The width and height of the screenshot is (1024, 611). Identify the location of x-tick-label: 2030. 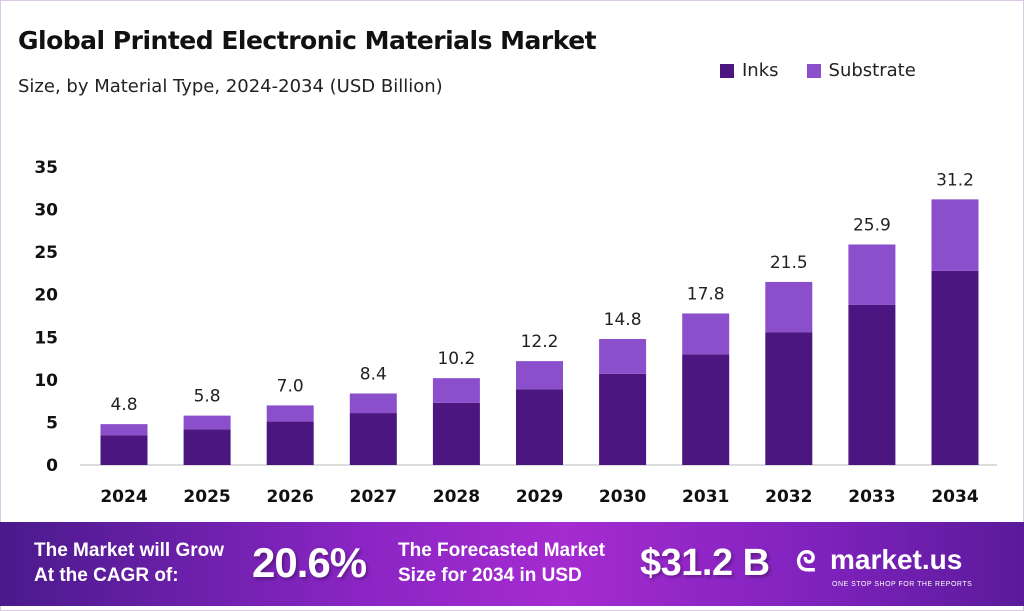
(622, 497).